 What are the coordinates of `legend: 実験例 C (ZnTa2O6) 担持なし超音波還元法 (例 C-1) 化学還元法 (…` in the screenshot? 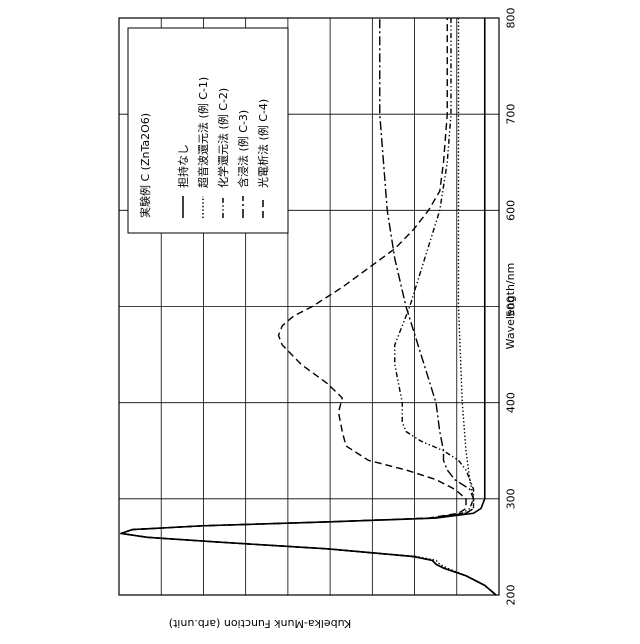 It's located at (208, 130).